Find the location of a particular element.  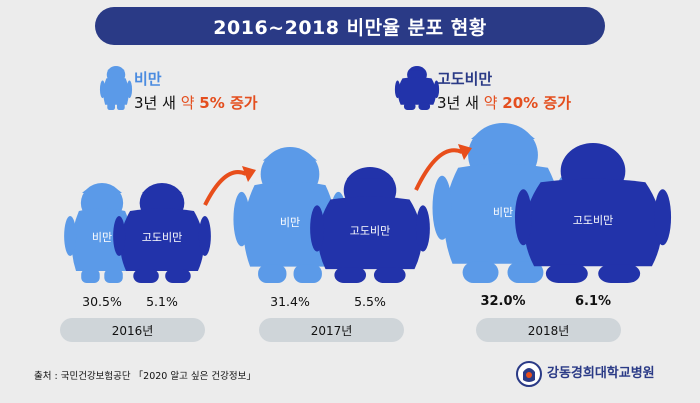

hospital-logo-icon is located at coordinates (529, 374).